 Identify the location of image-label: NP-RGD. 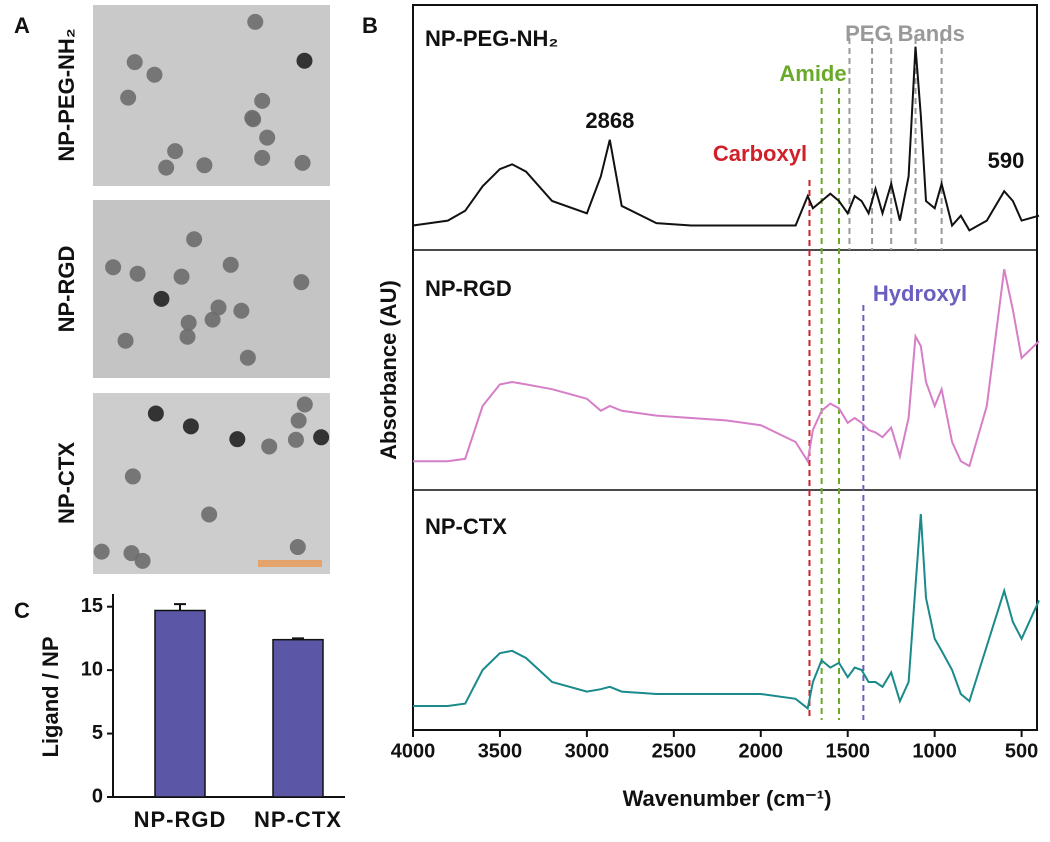
(66, 289).